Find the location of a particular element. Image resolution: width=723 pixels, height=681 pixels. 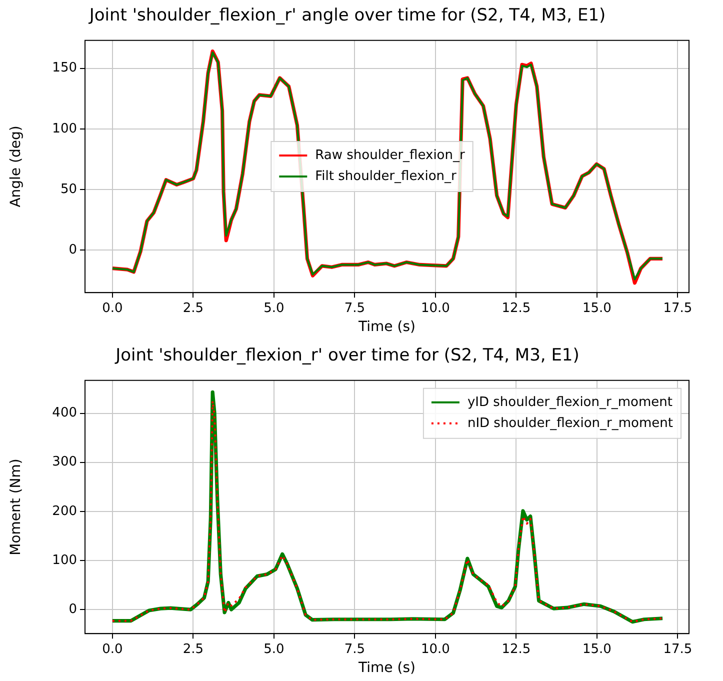

y-axis-title: Moment (Nm) is located at coordinates (16, 507).